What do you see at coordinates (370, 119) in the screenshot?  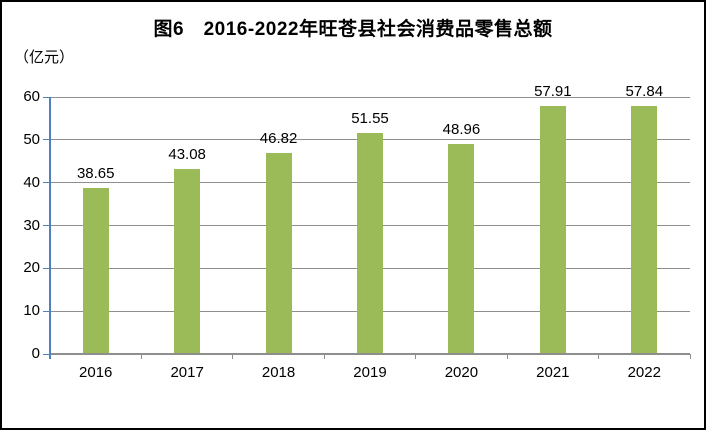 I see `bar-value-label: 51.55` at bounding box center [370, 119].